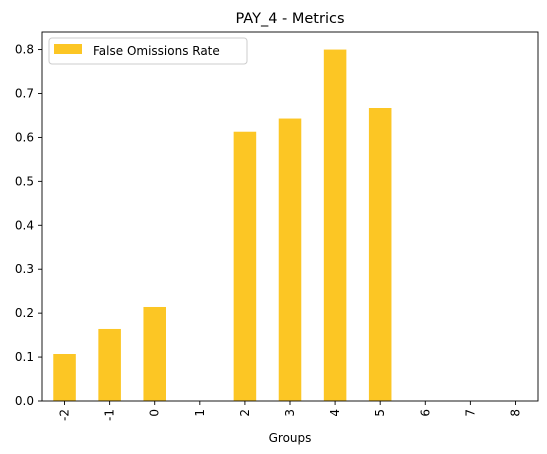  Describe the element at coordinates (109, 364) in the screenshot. I see `bar--1` at that location.